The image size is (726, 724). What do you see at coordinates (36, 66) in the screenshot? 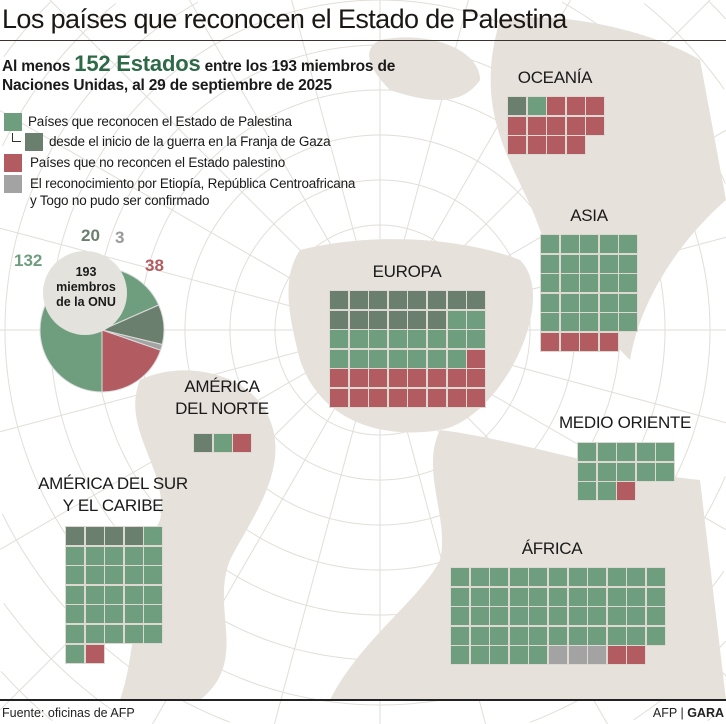
I see `subtitle-prefix: Al menos` at bounding box center [36, 66].